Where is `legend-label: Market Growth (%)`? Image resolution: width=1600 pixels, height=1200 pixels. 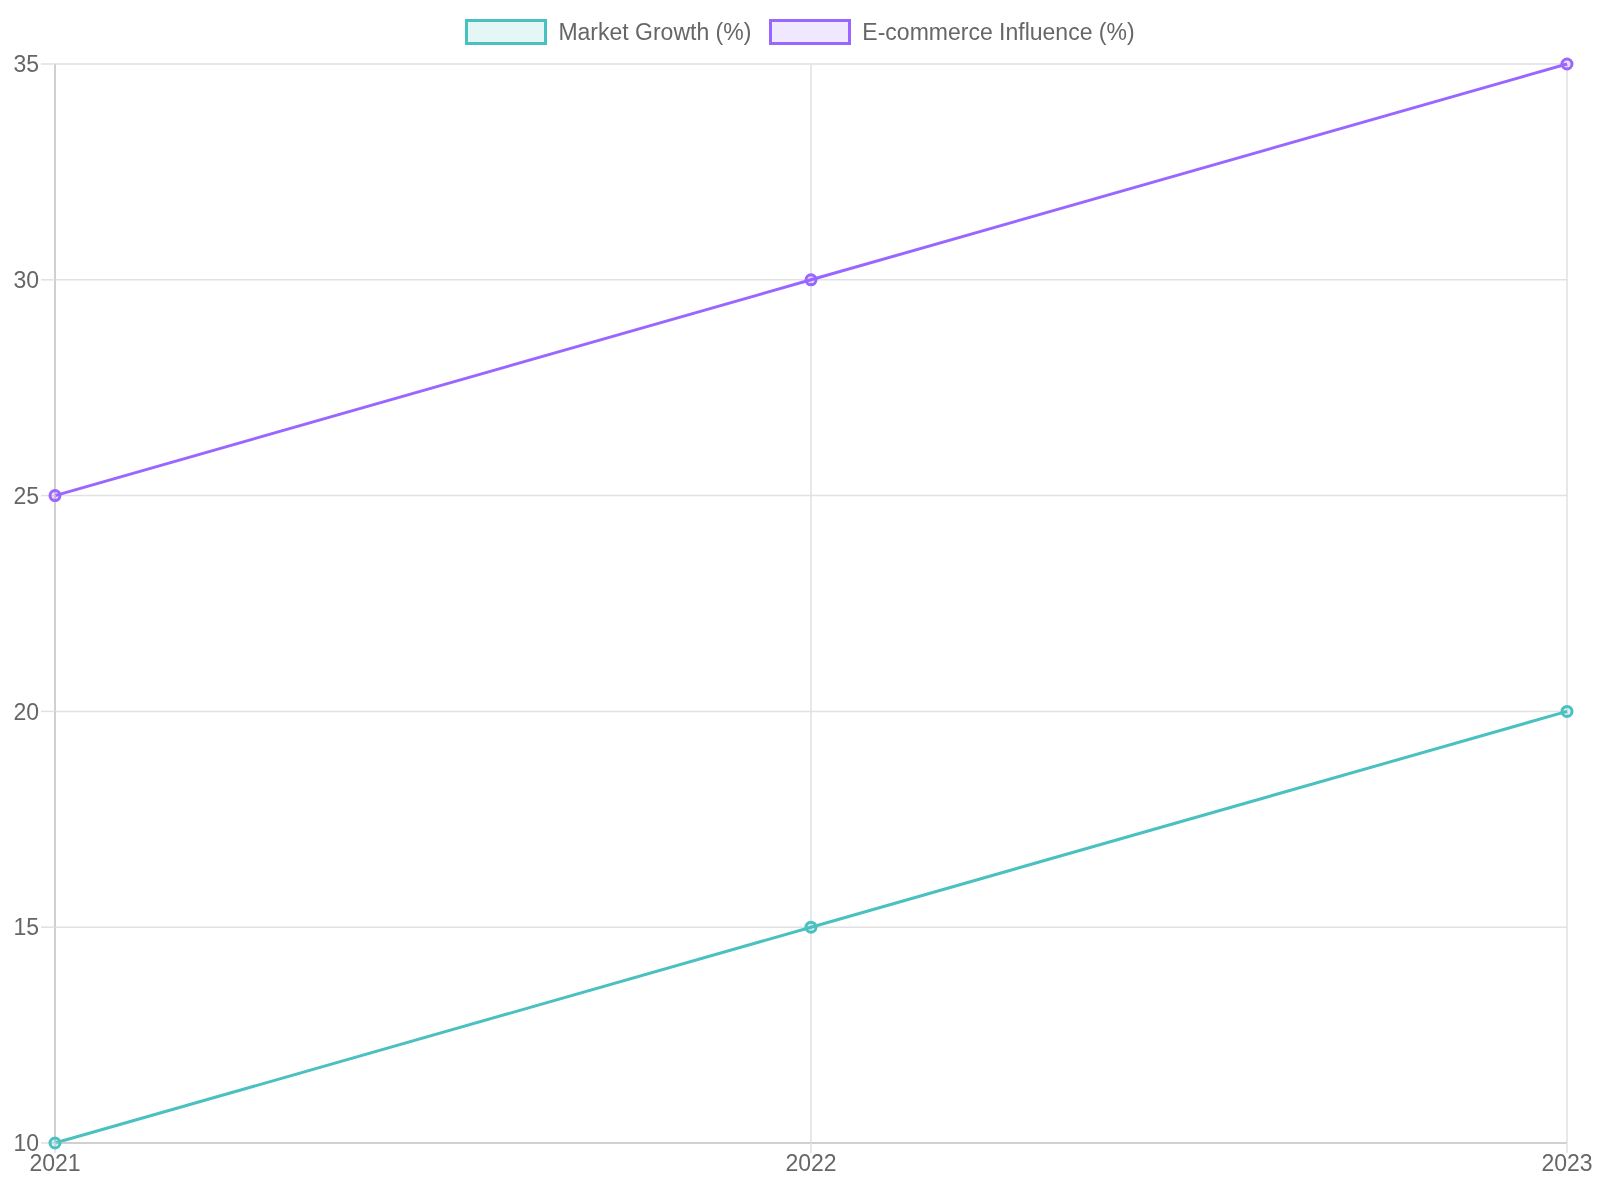 legend-label: Market Growth (%) is located at coordinates (655, 32).